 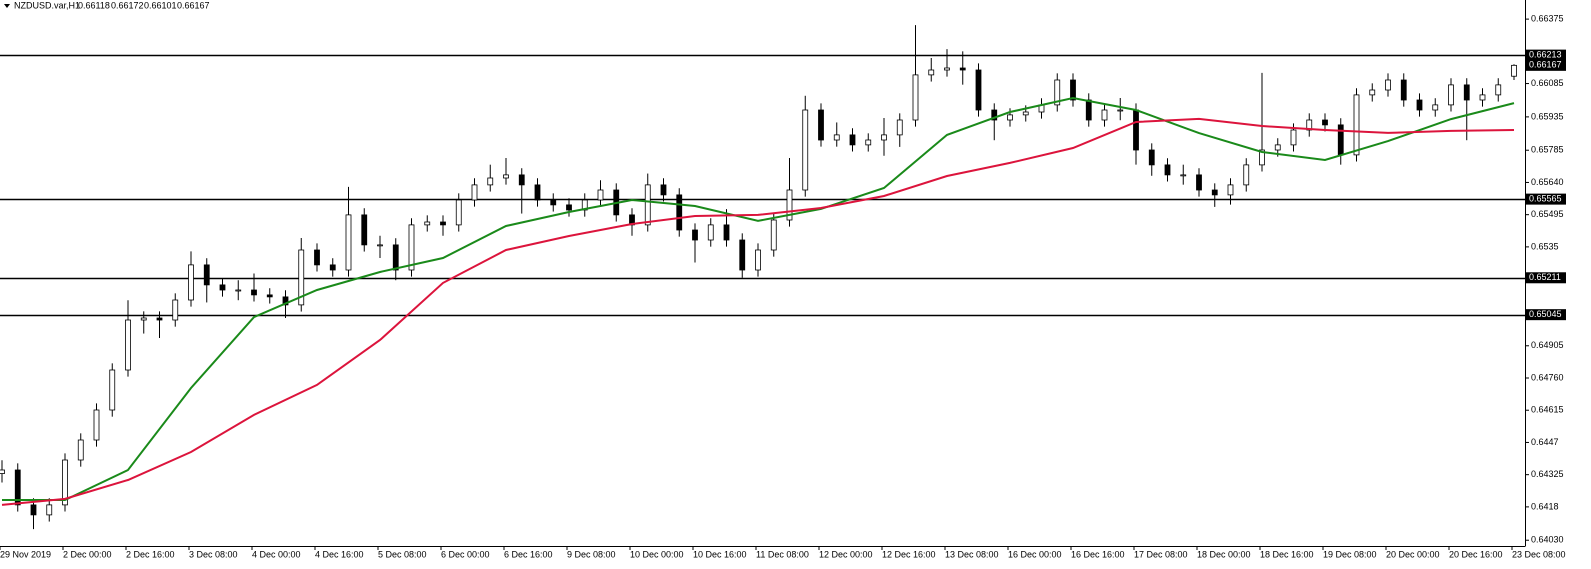 I want to click on x-tick-label: 20 Dec 00:00, so click(x=1413, y=554).